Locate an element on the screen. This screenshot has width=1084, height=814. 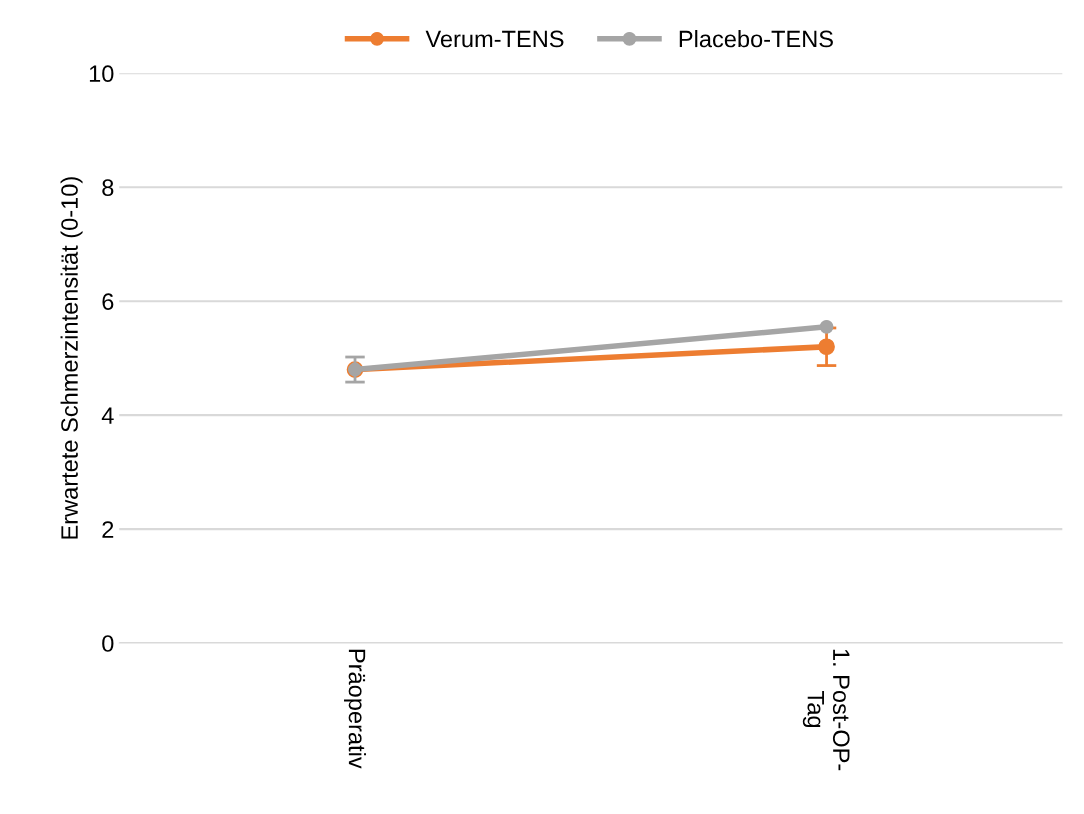
y-tick-label: 8 is located at coordinates (108, 188).